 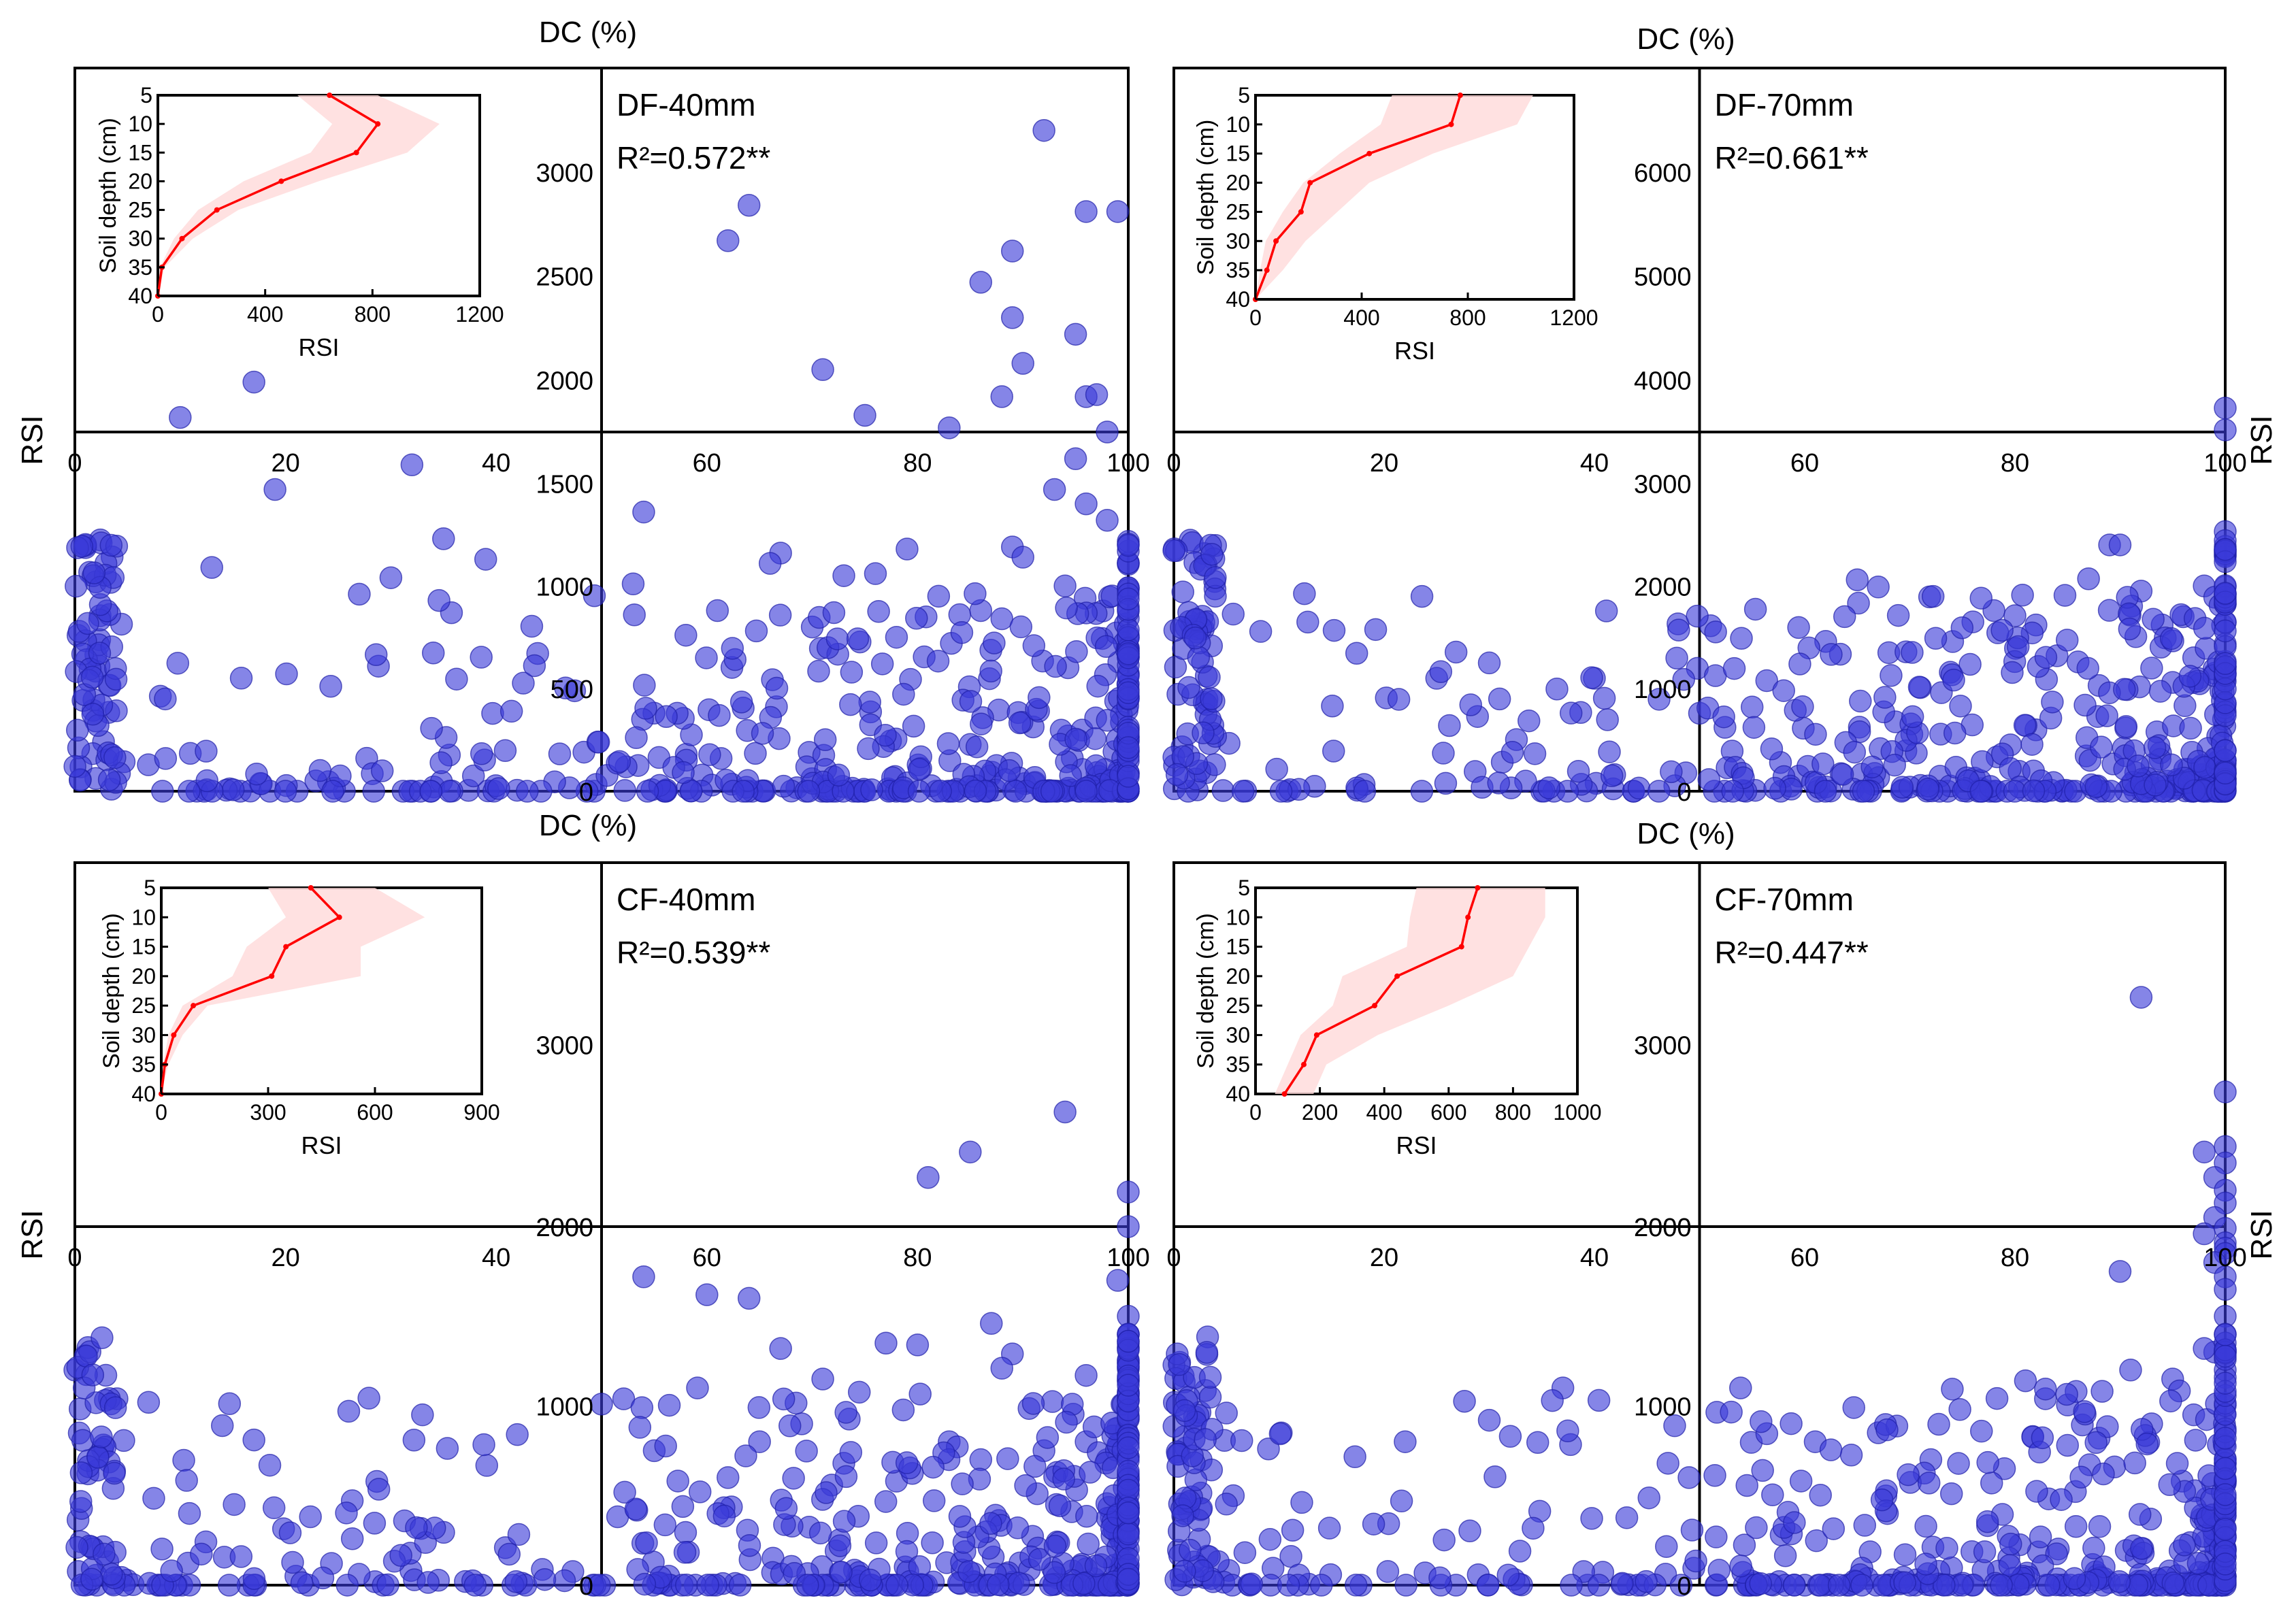 I want to click on inset-mean-line, so click(x=251, y=990).